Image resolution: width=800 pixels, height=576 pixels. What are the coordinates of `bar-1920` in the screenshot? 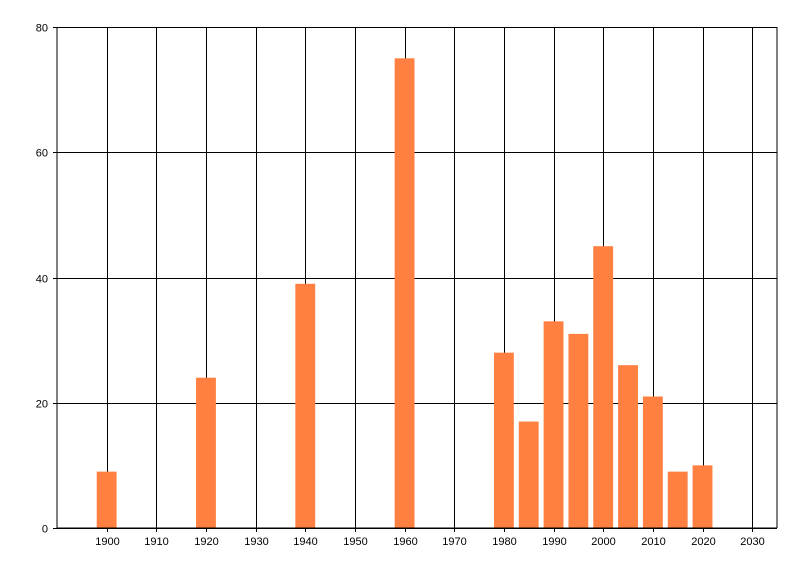 It's located at (206, 452).